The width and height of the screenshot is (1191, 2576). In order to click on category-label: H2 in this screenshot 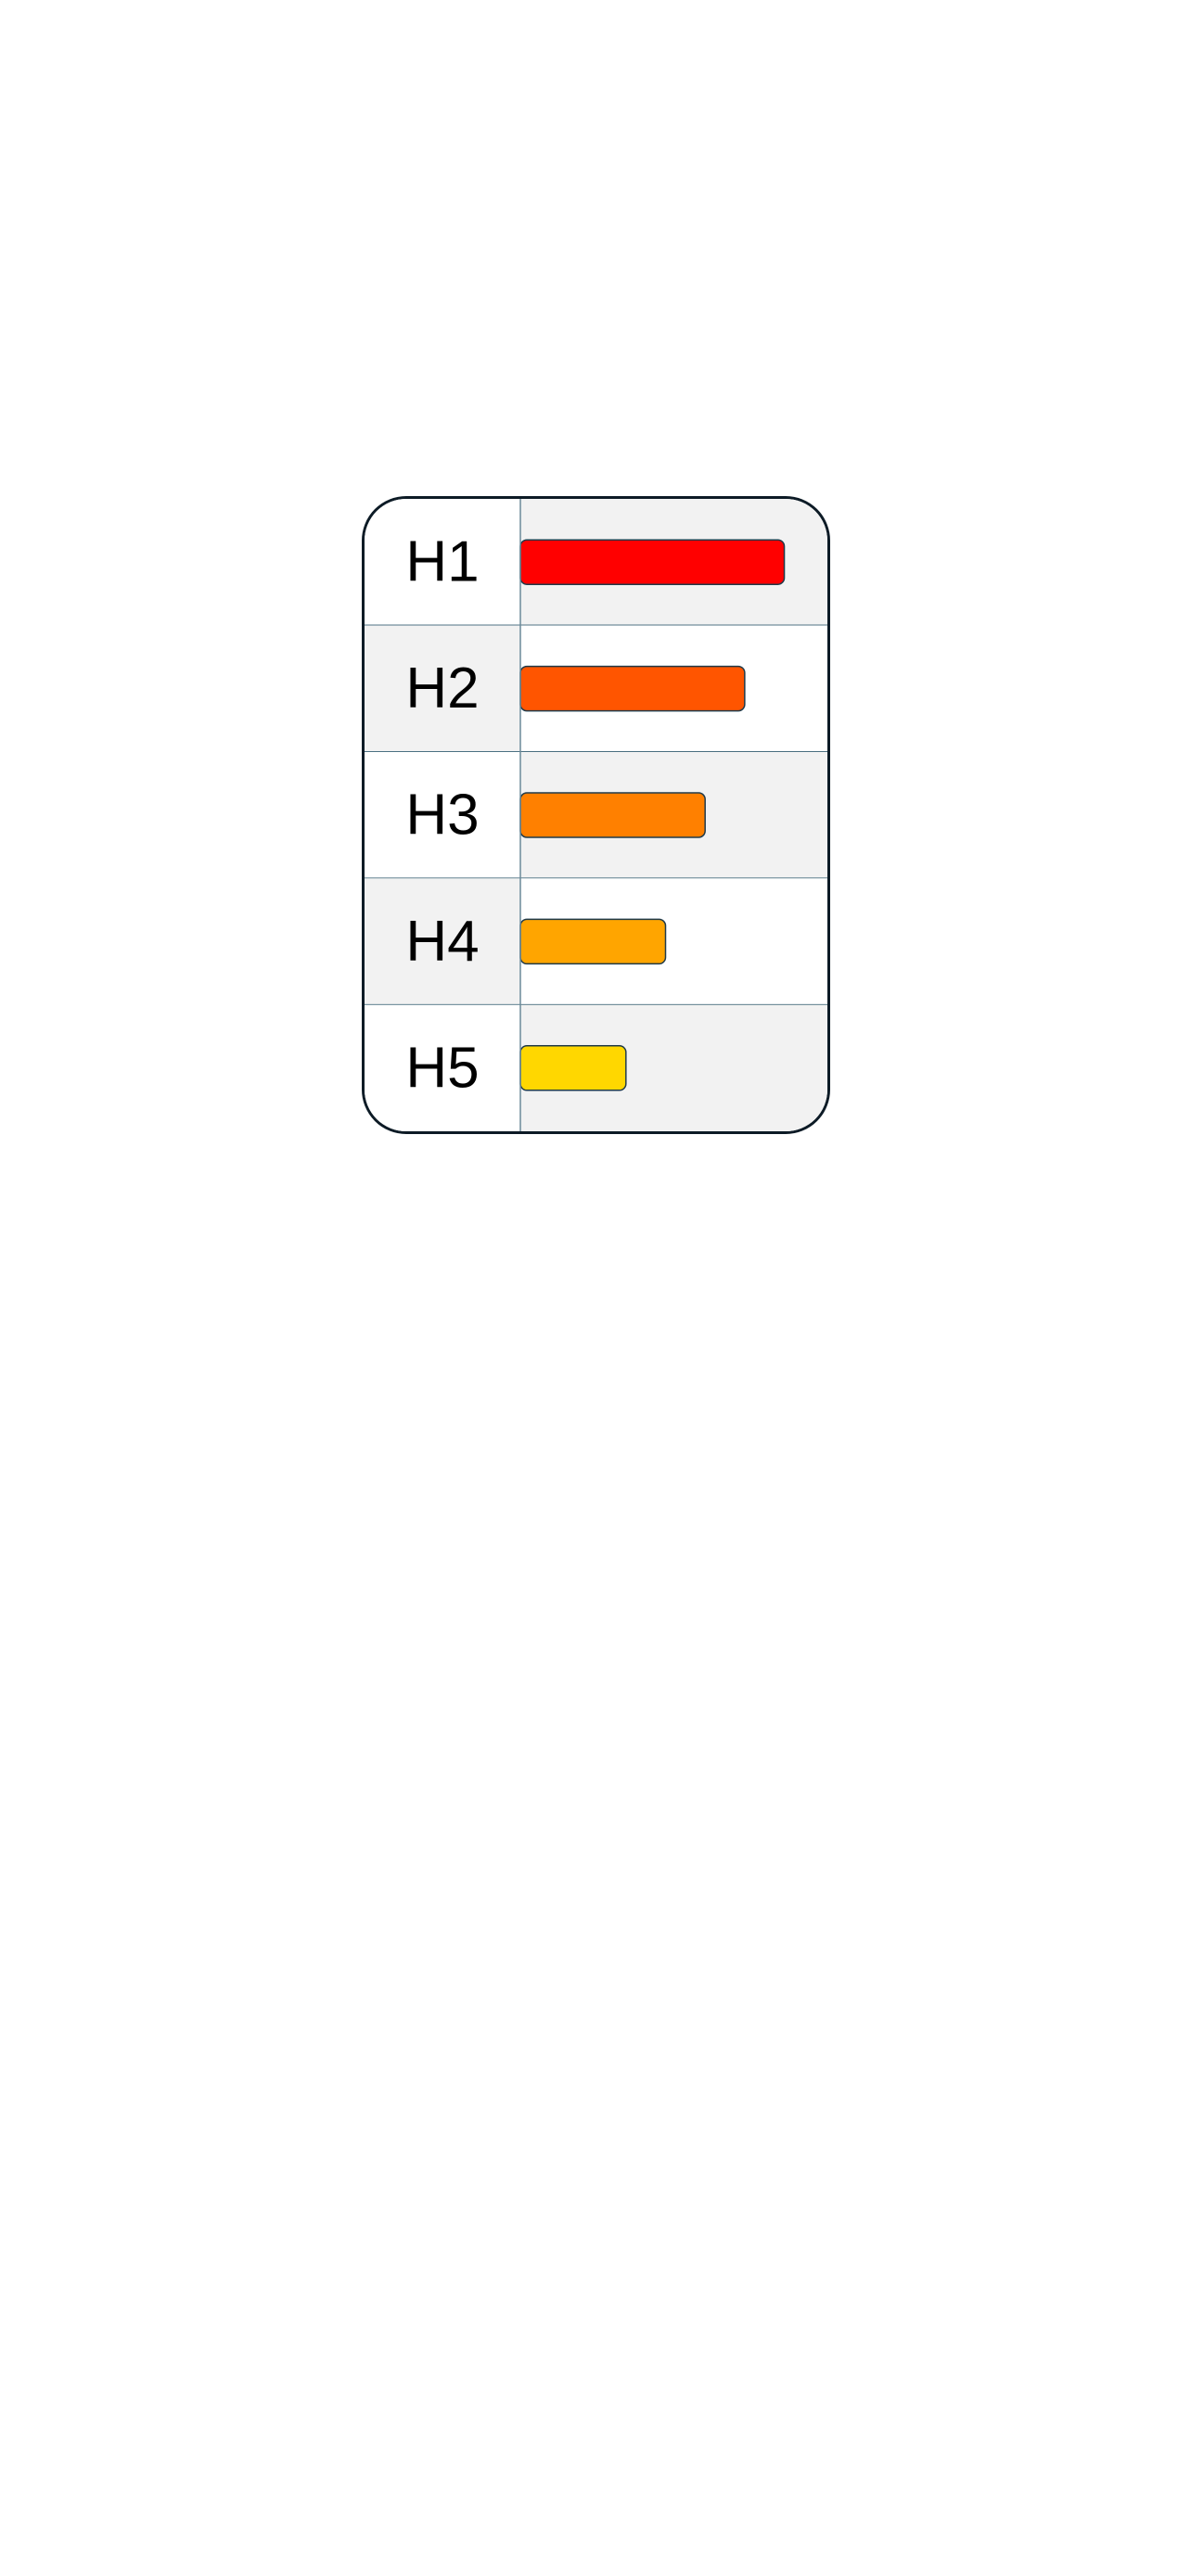, I will do `click(442, 689)`.